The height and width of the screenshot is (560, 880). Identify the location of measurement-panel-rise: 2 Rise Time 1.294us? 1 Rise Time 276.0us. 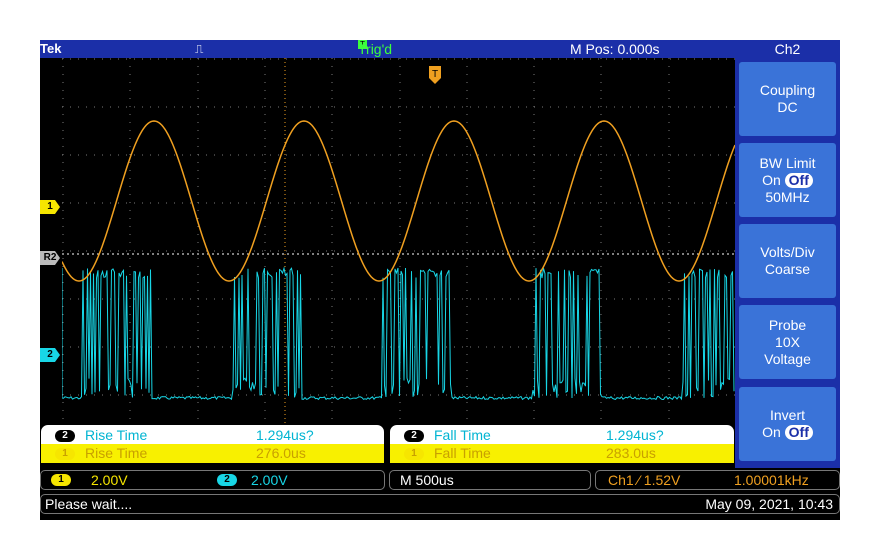
(212, 444).